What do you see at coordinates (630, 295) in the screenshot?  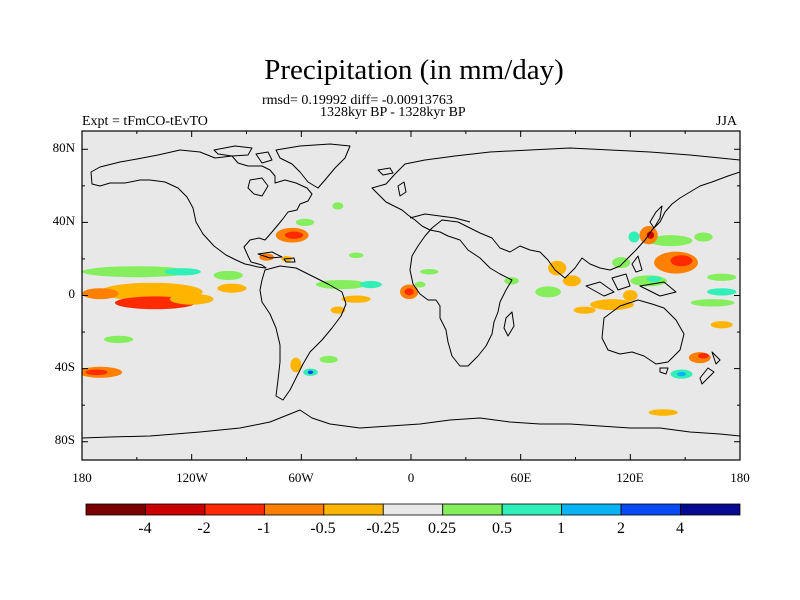 I see `anomaly-maritime-dry` at bounding box center [630, 295].